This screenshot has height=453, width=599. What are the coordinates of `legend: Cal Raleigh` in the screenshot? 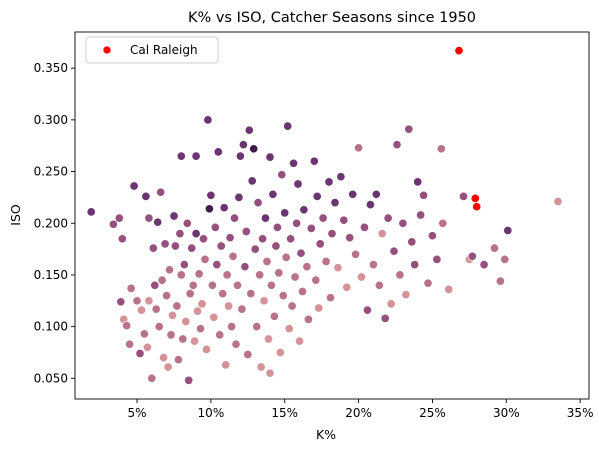 It's located at (152, 50).